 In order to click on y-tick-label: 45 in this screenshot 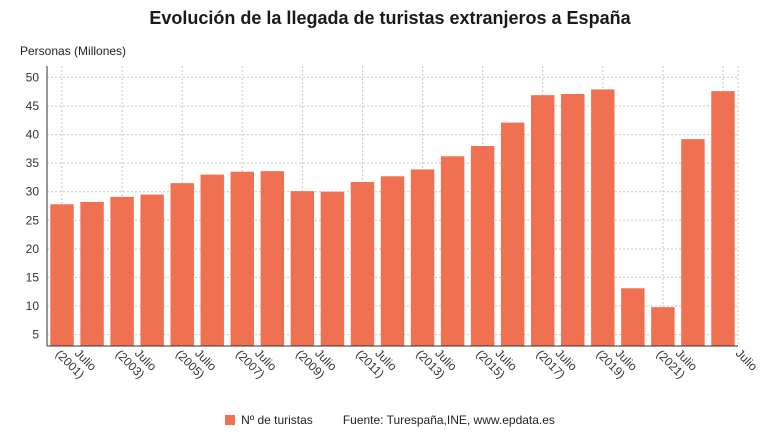, I will do `click(33, 106)`.